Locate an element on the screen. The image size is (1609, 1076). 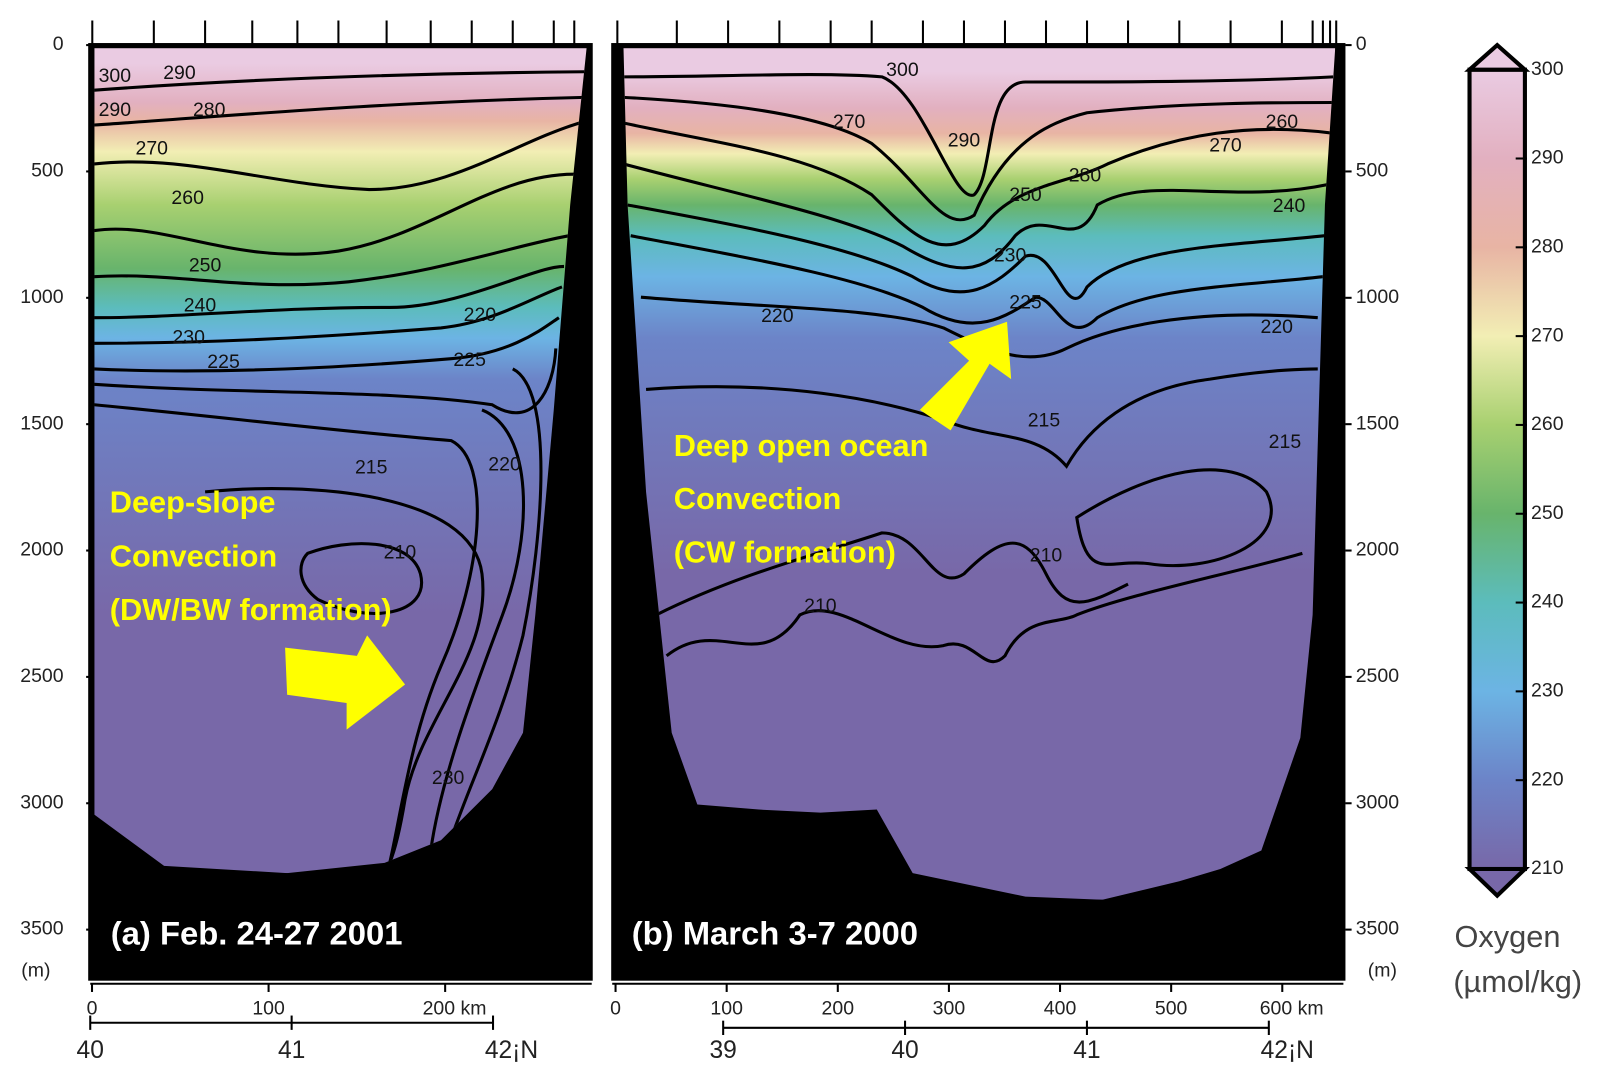
colorbar-tick-label: 230 is located at coordinates (1547, 691).